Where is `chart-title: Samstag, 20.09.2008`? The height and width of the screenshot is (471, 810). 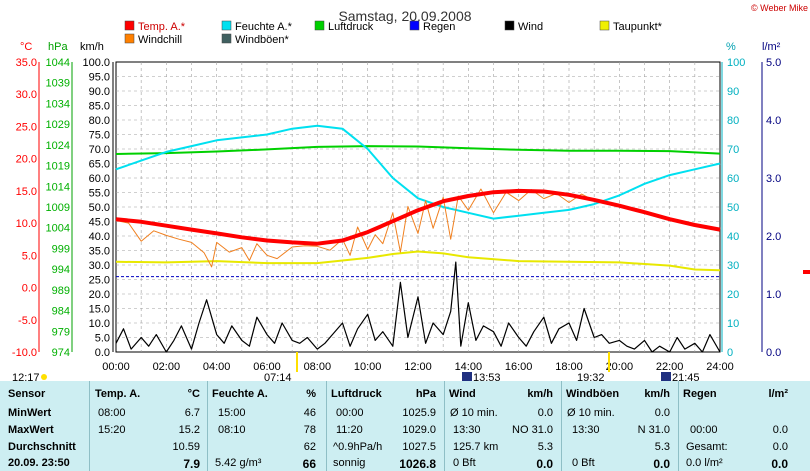 chart-title: Samstag, 20.09.2008 is located at coordinates (404, 16).